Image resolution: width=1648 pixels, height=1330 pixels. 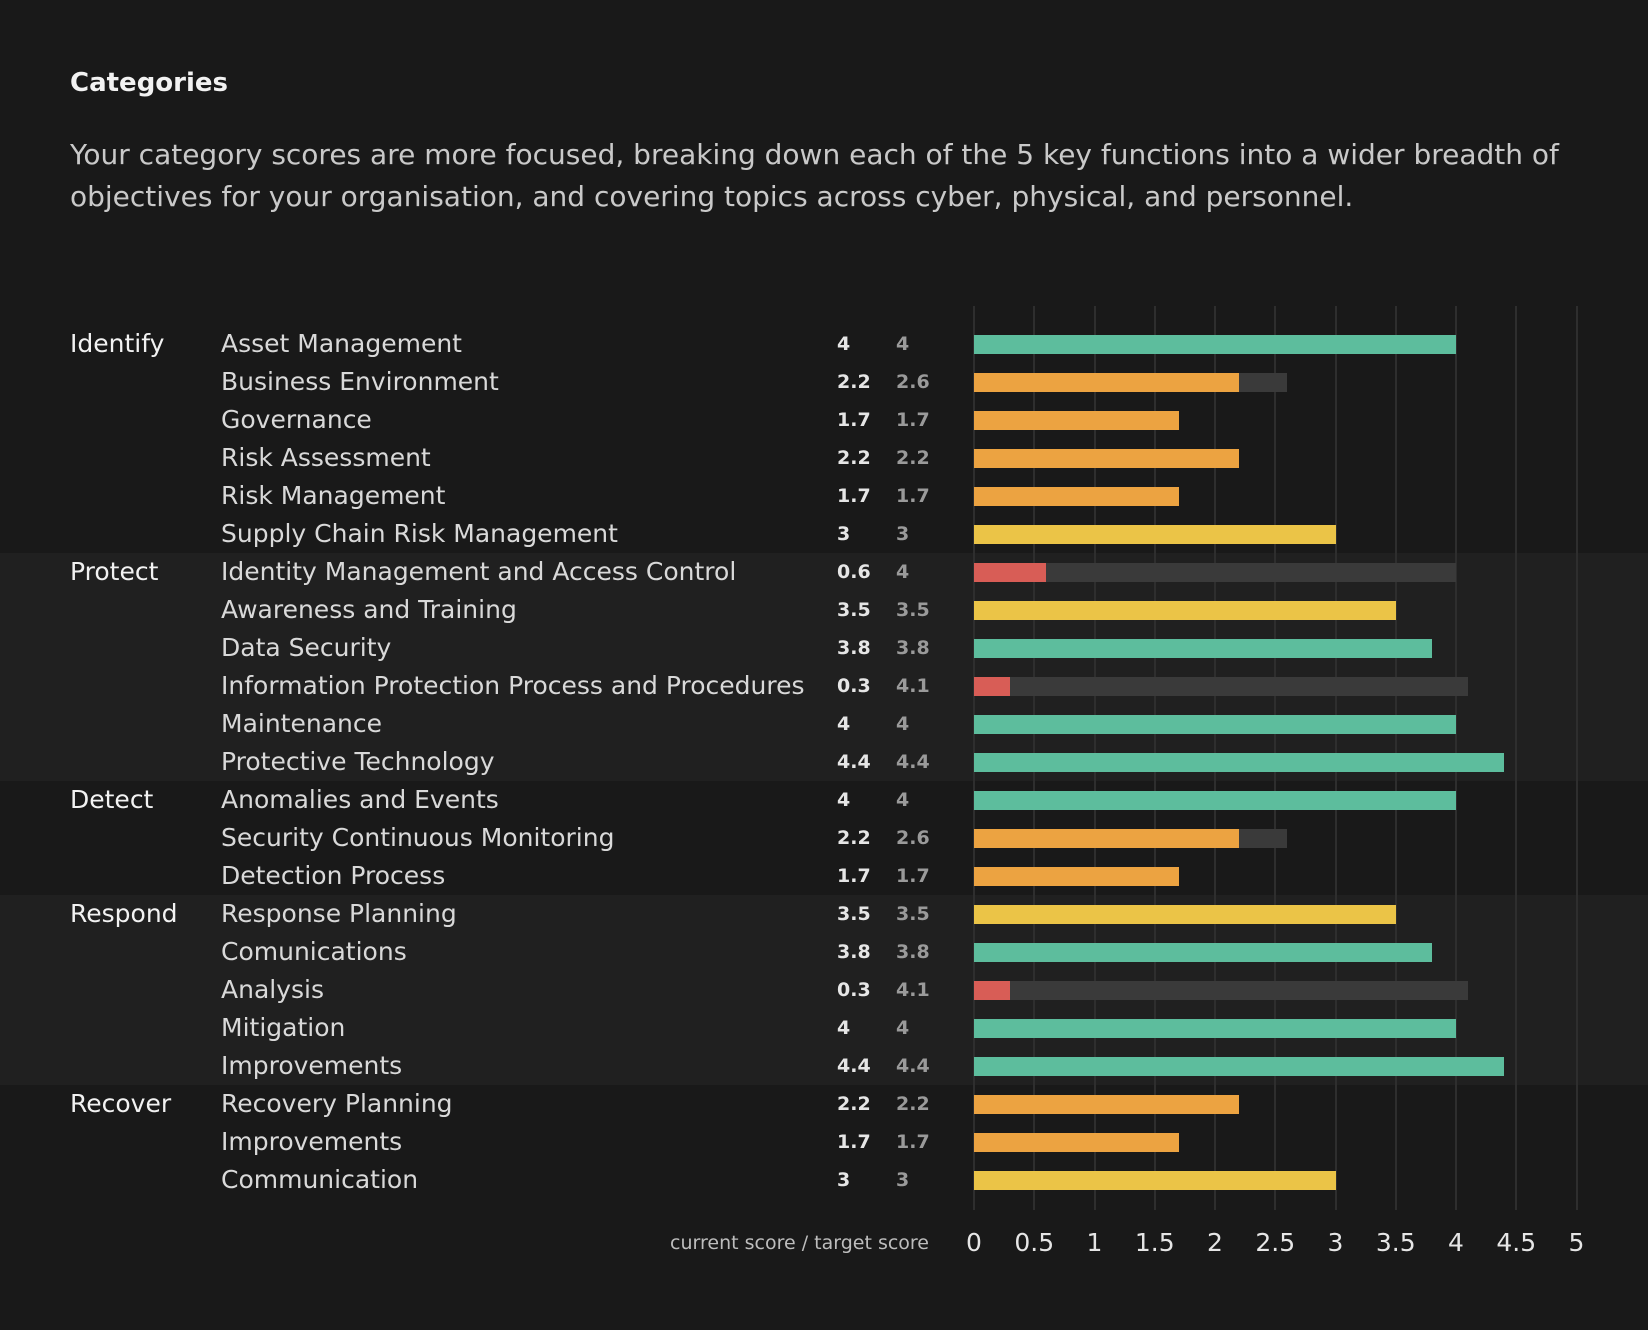 What do you see at coordinates (121, 1103) in the screenshot?
I see `function-label: Recover` at bounding box center [121, 1103].